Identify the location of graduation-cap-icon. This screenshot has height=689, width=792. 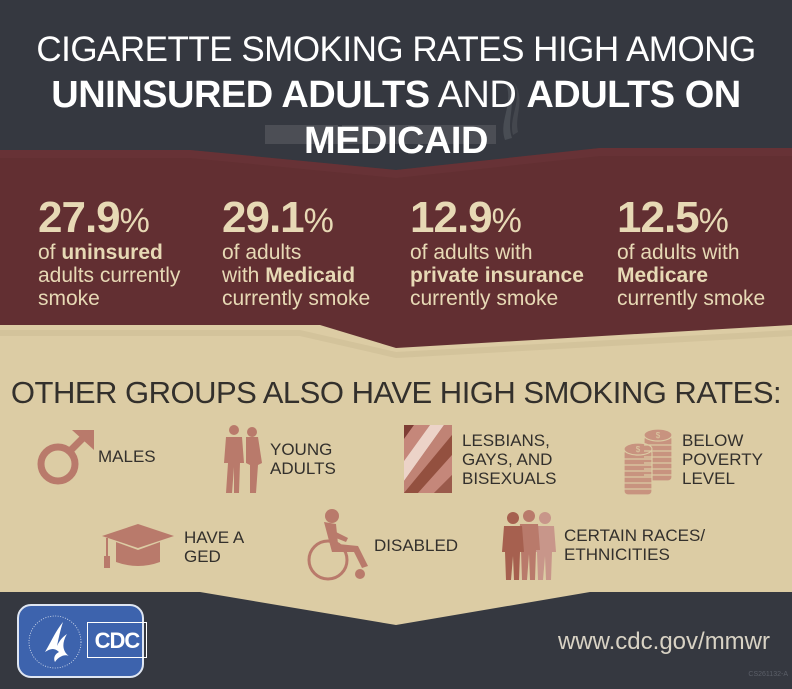
(138, 546).